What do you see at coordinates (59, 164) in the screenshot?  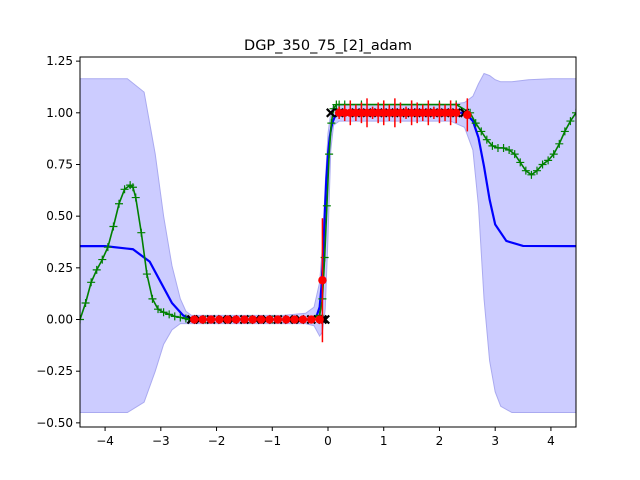 I see `y-tick-label: 0.75` at bounding box center [59, 164].